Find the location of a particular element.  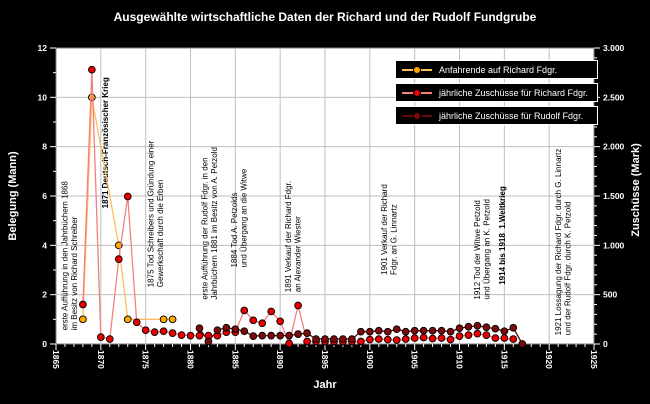

svg-text: 1880 is located at coordinates (191, 359).